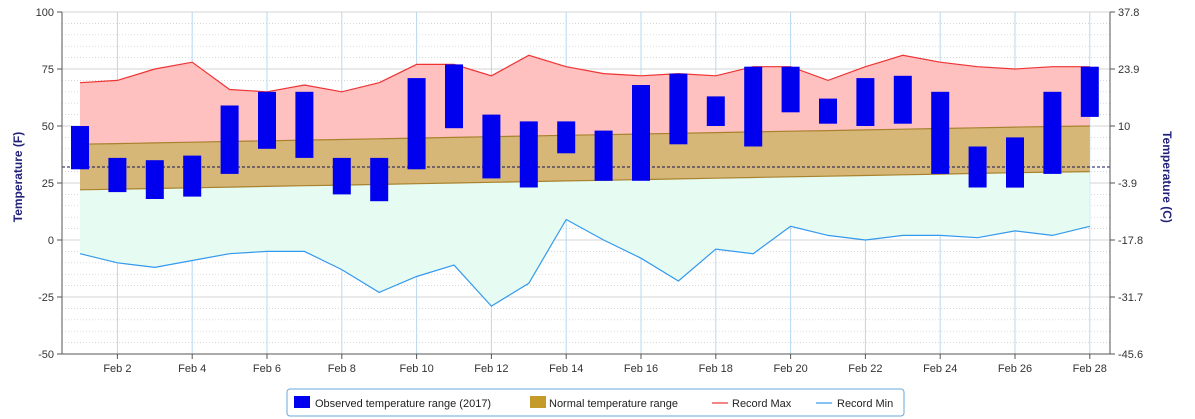 The width and height of the screenshot is (1195, 419). What do you see at coordinates (1127, 184) in the screenshot?
I see `y-right-tick-label: -3.9` at bounding box center [1127, 184].